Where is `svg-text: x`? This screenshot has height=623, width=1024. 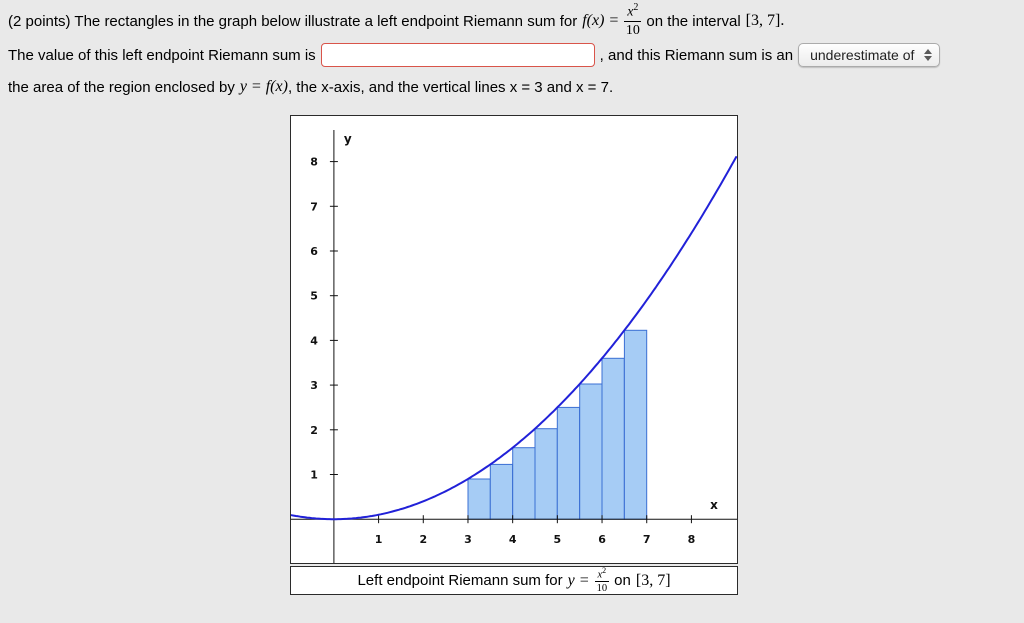
svg-text: x is located at coordinates (714, 505).